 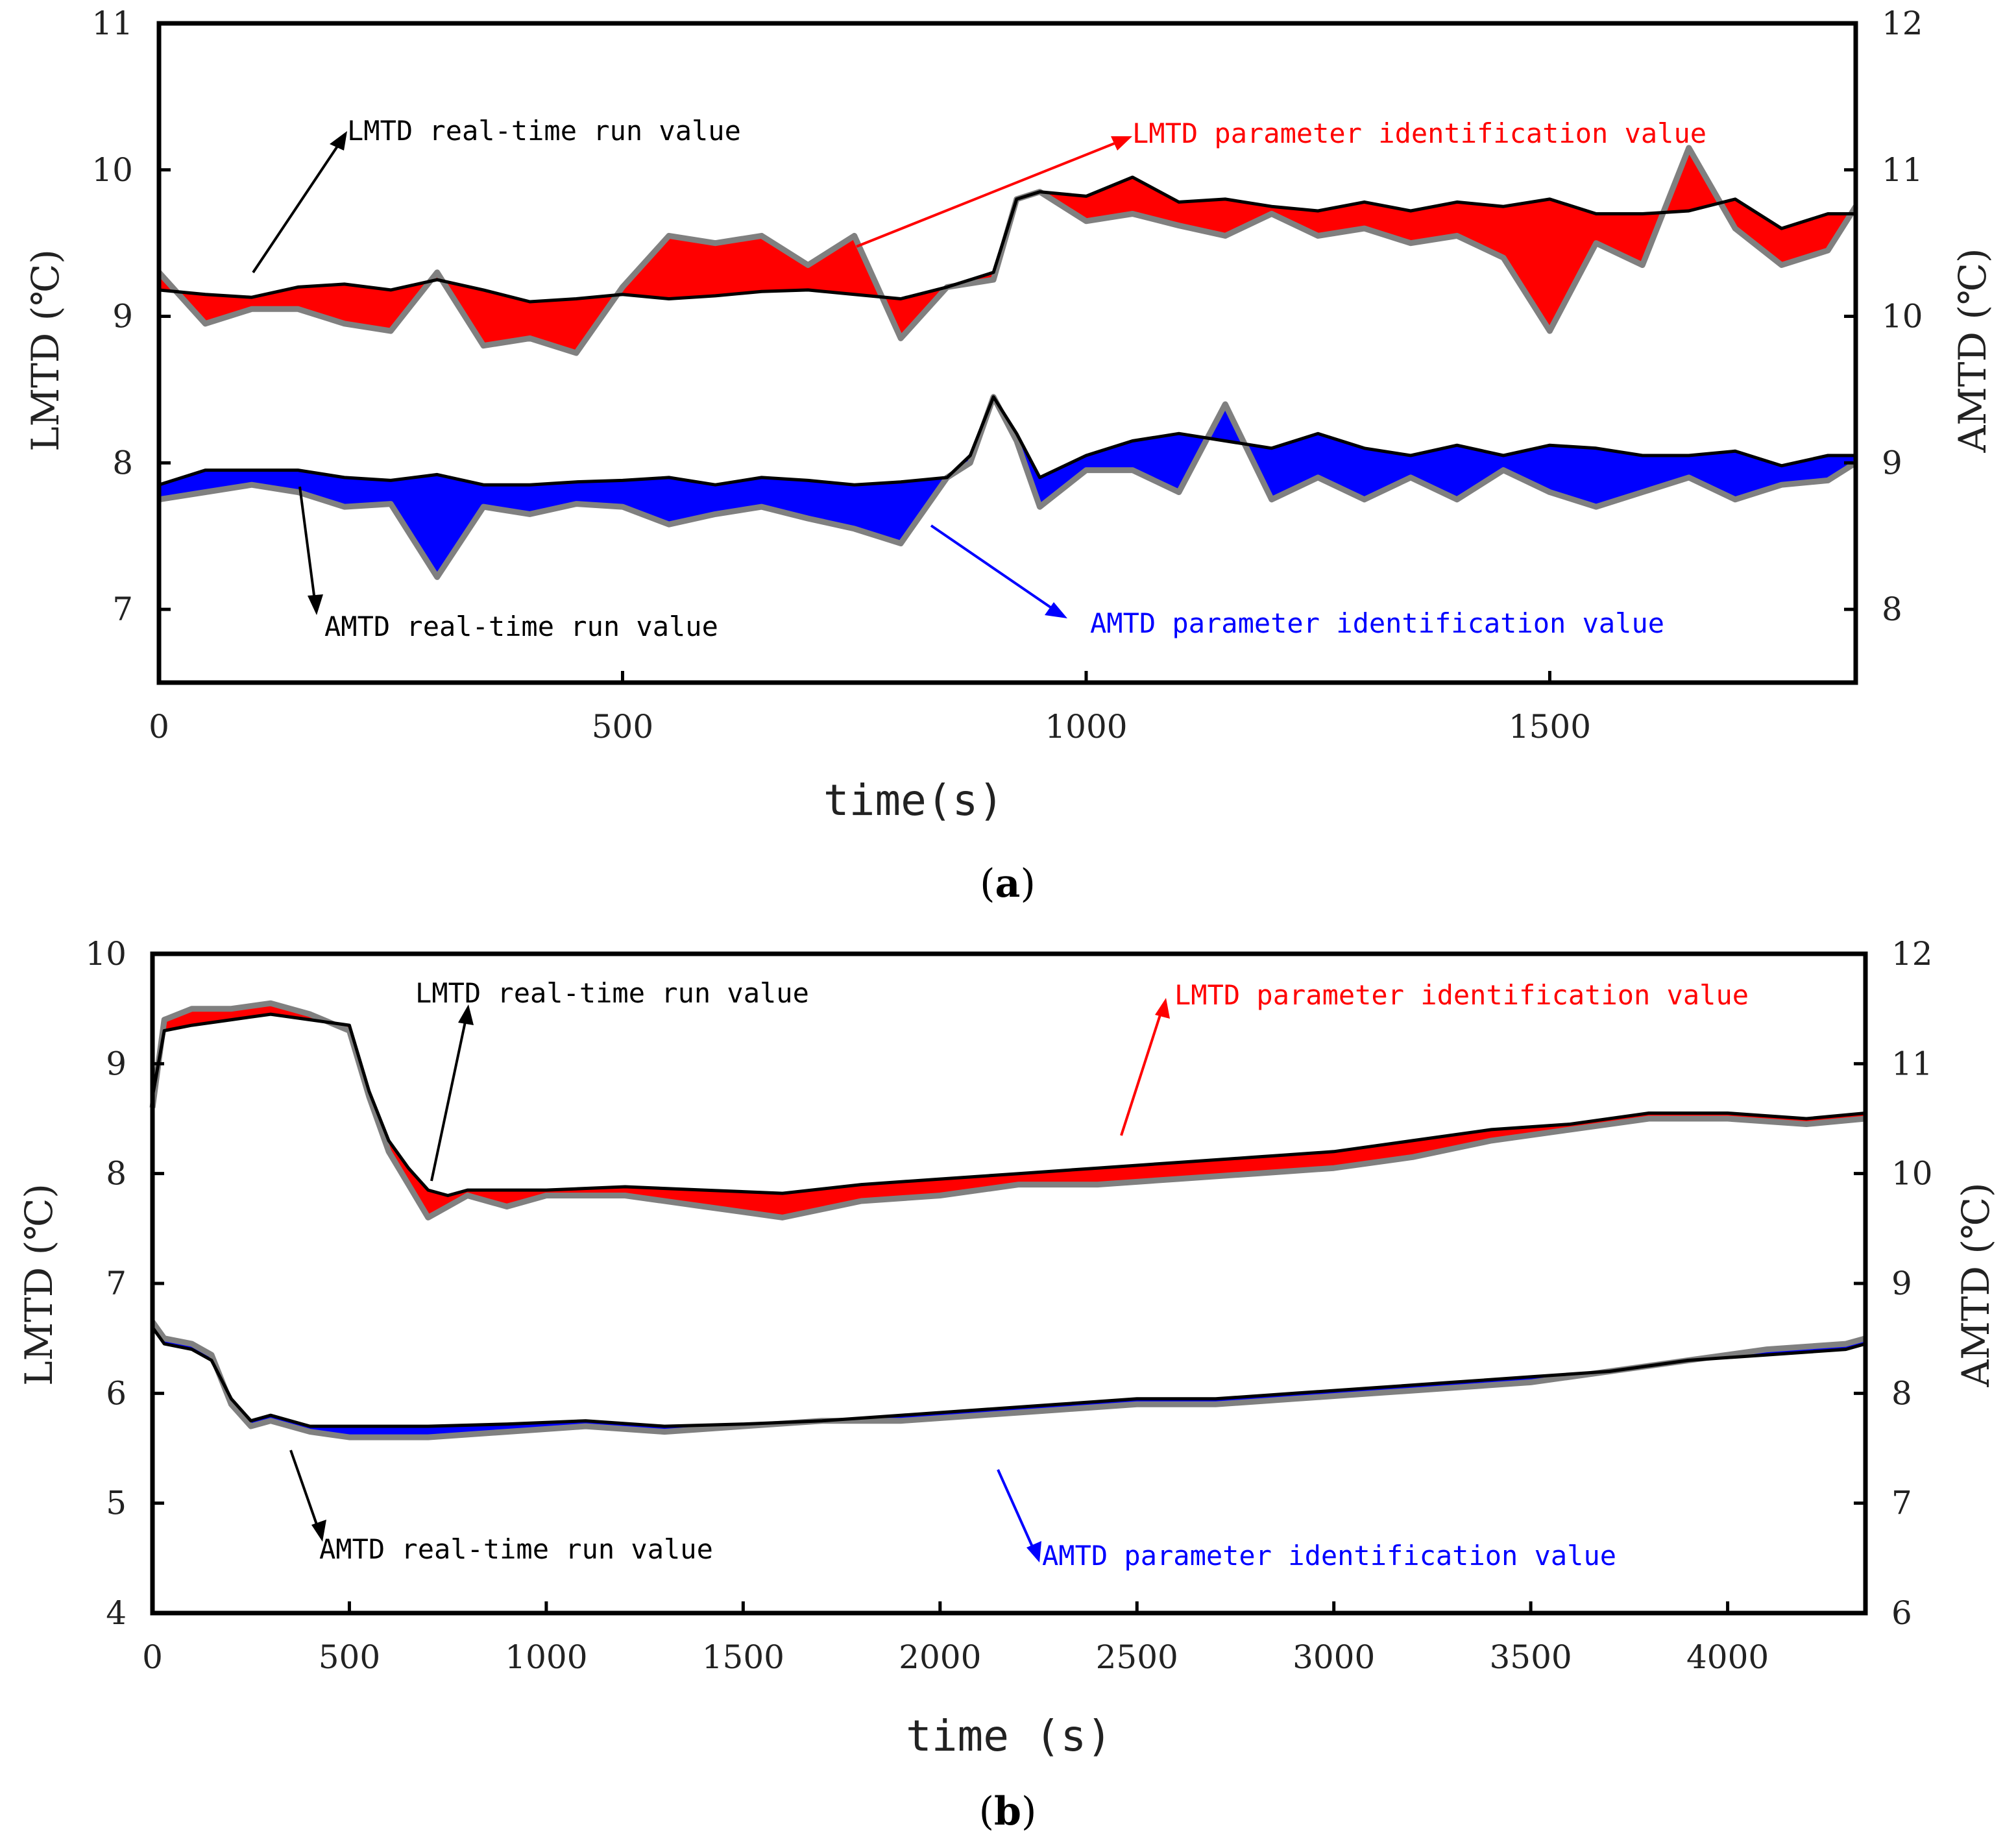 What do you see at coordinates (1141, 1073) in the screenshot?
I see `chart-b-arrow-lmtd-ident` at bounding box center [1141, 1073].